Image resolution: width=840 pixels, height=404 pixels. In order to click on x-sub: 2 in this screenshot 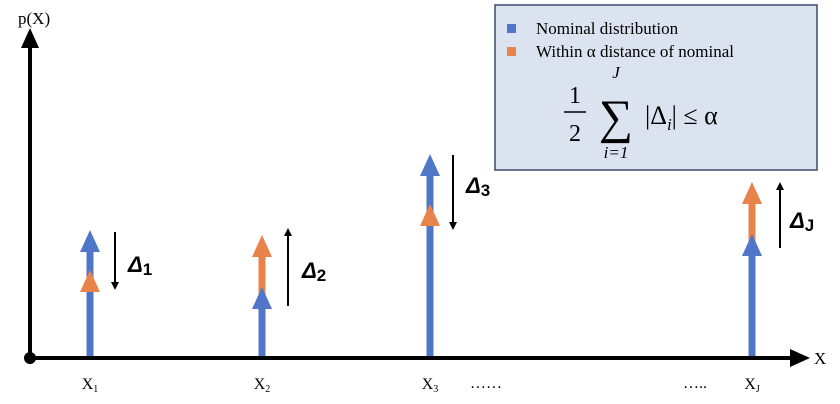, I will do `click(267, 389)`.